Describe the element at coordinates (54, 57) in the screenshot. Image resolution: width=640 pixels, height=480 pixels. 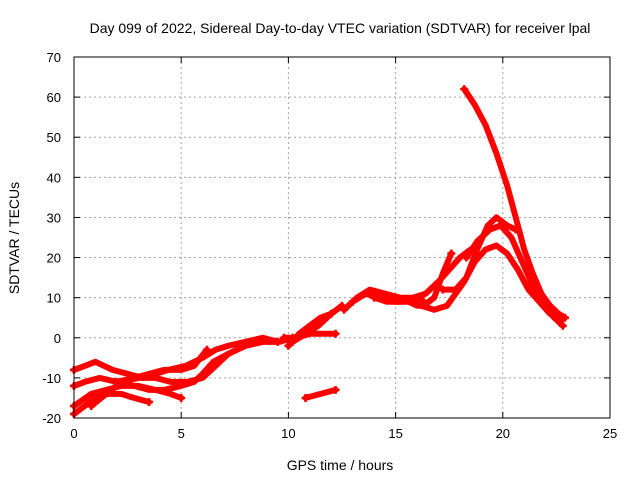
I see `y-tick-label: 70` at that location.